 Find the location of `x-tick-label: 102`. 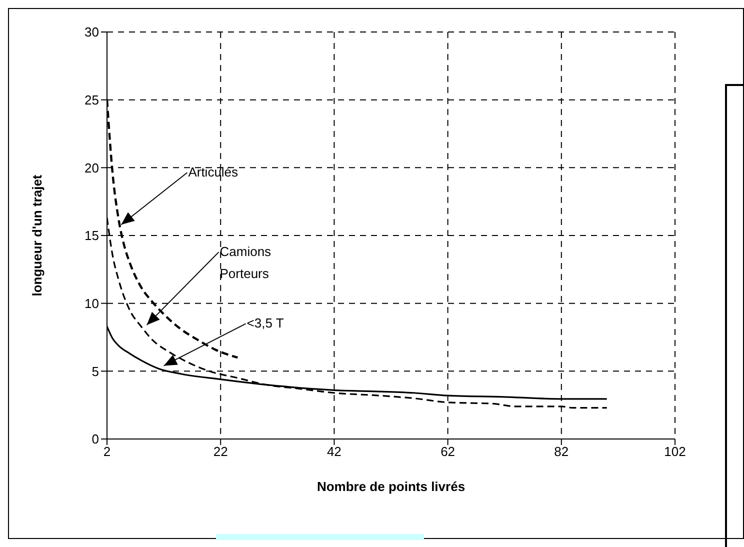

x-tick-label: 102 is located at coordinates (675, 452).